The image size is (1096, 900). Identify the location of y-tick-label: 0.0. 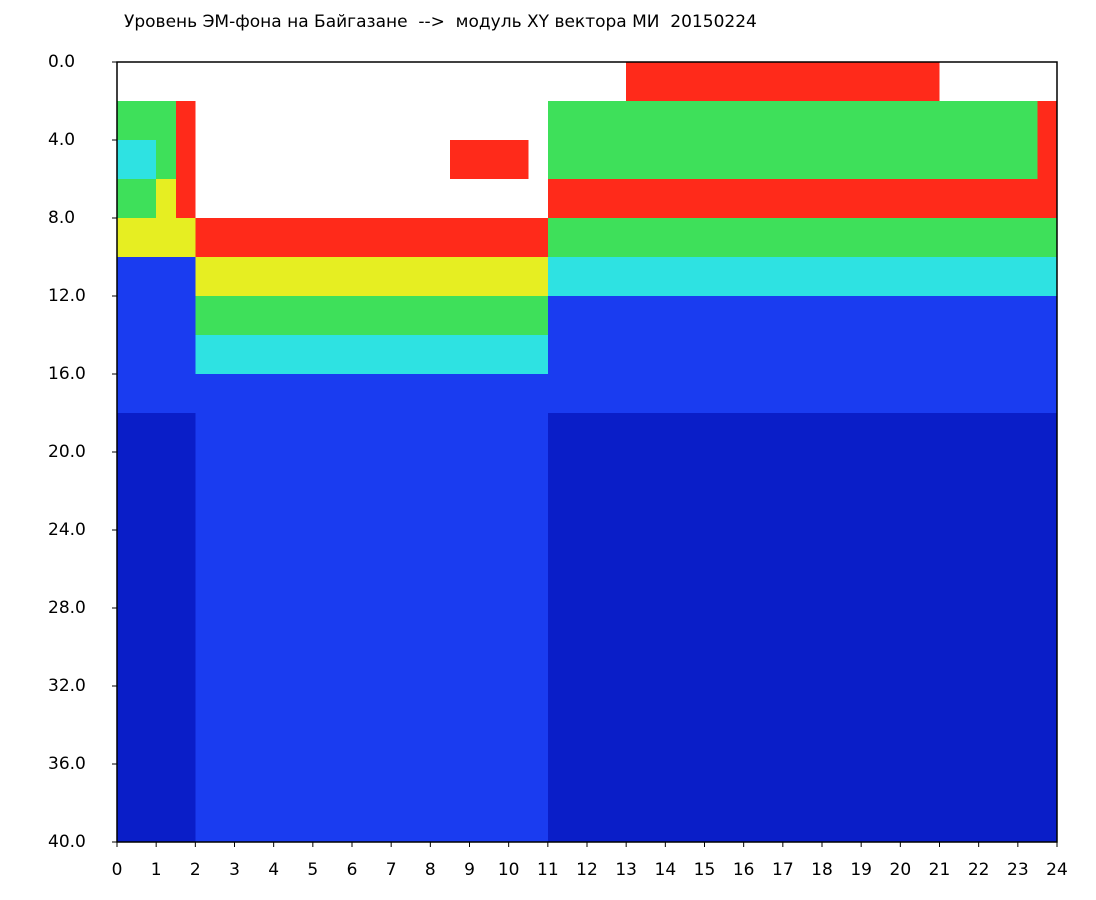
(61, 62).